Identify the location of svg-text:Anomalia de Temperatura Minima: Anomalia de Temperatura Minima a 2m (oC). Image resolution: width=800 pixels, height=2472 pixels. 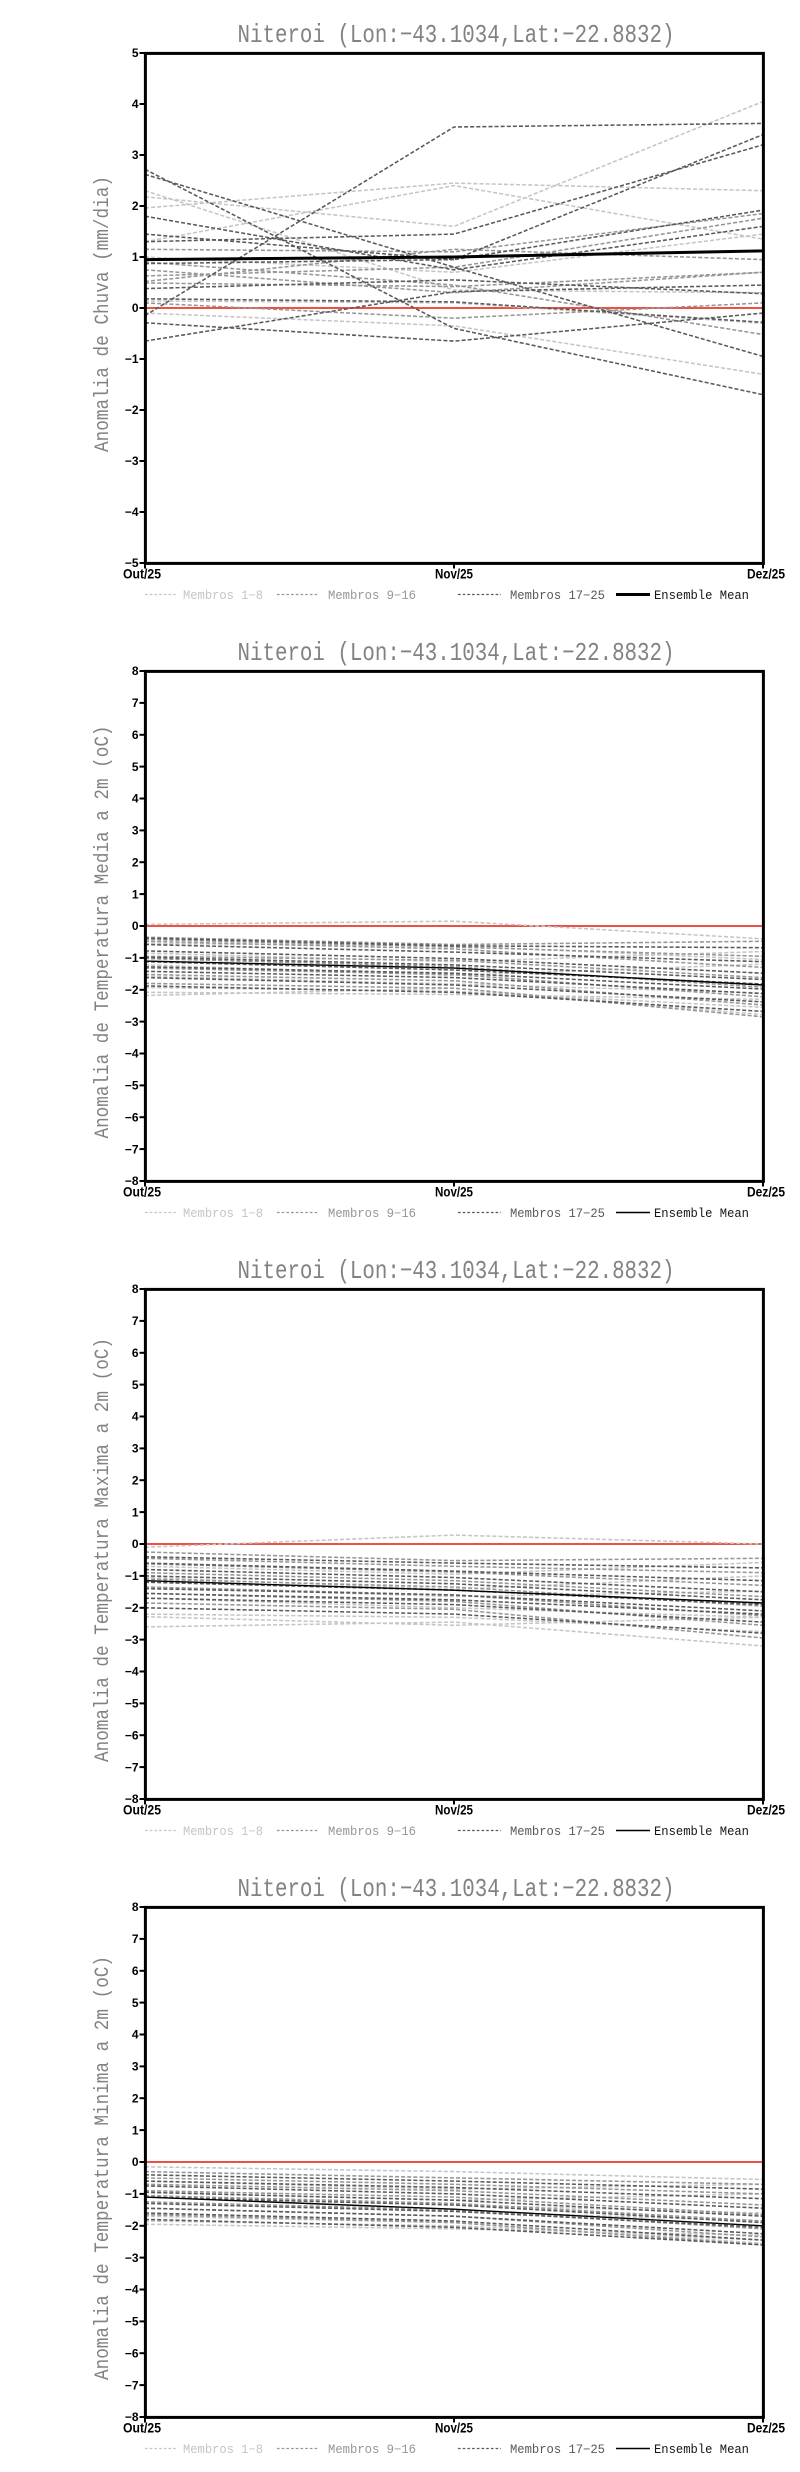
(103, 2168).